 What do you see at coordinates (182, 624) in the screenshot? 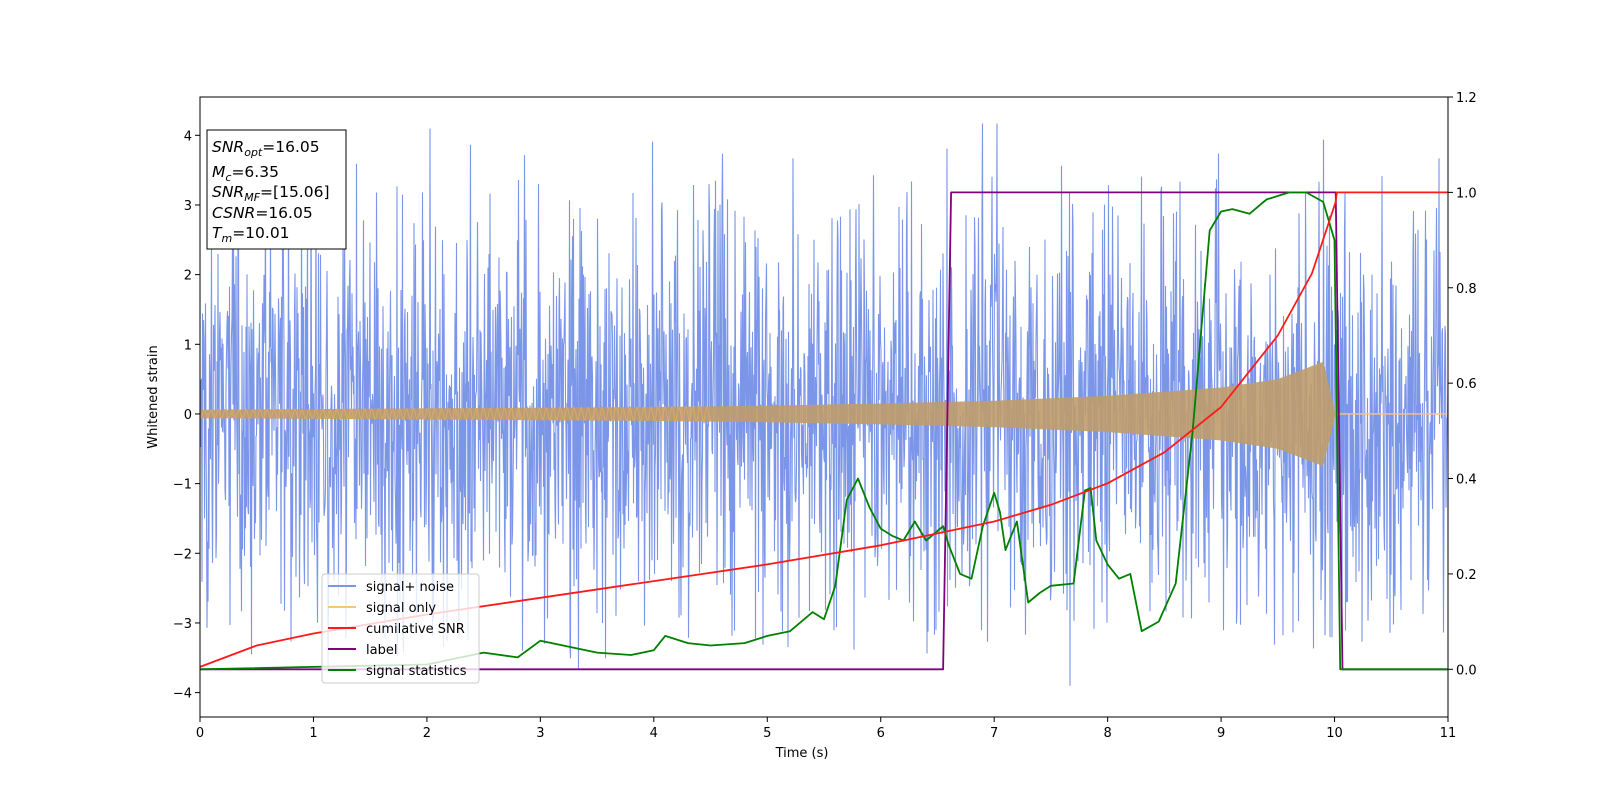
I see `y-tick-label: −3` at bounding box center [182, 624].